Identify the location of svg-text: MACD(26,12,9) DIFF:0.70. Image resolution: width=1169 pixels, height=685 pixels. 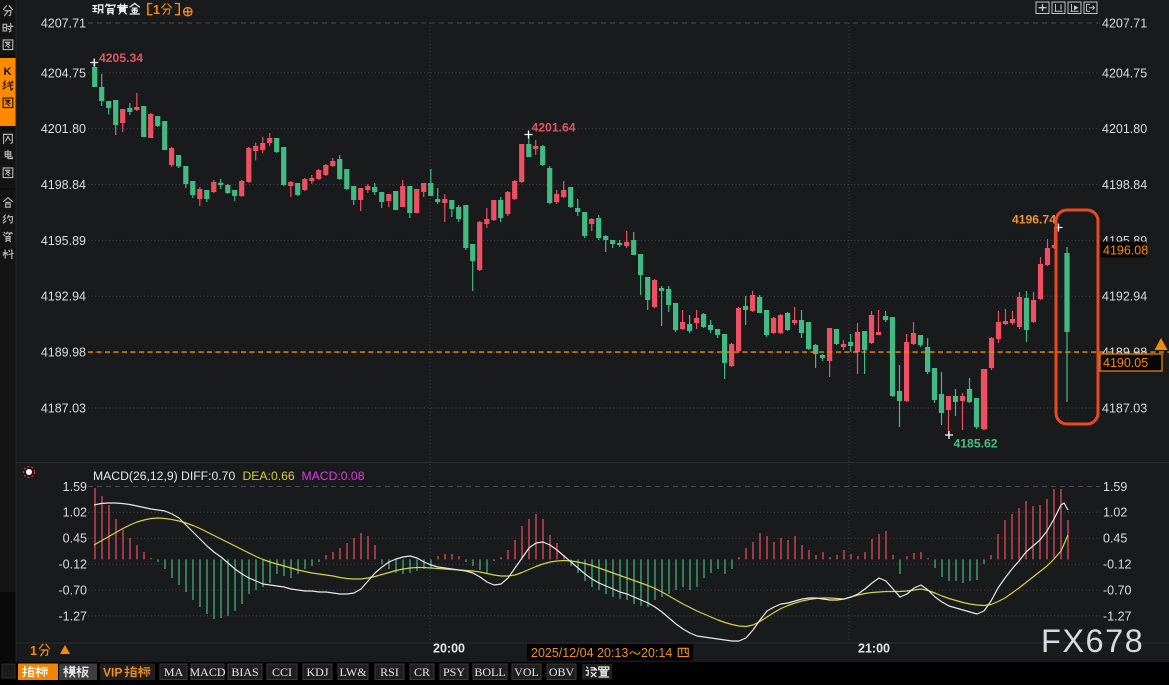
(164, 476).